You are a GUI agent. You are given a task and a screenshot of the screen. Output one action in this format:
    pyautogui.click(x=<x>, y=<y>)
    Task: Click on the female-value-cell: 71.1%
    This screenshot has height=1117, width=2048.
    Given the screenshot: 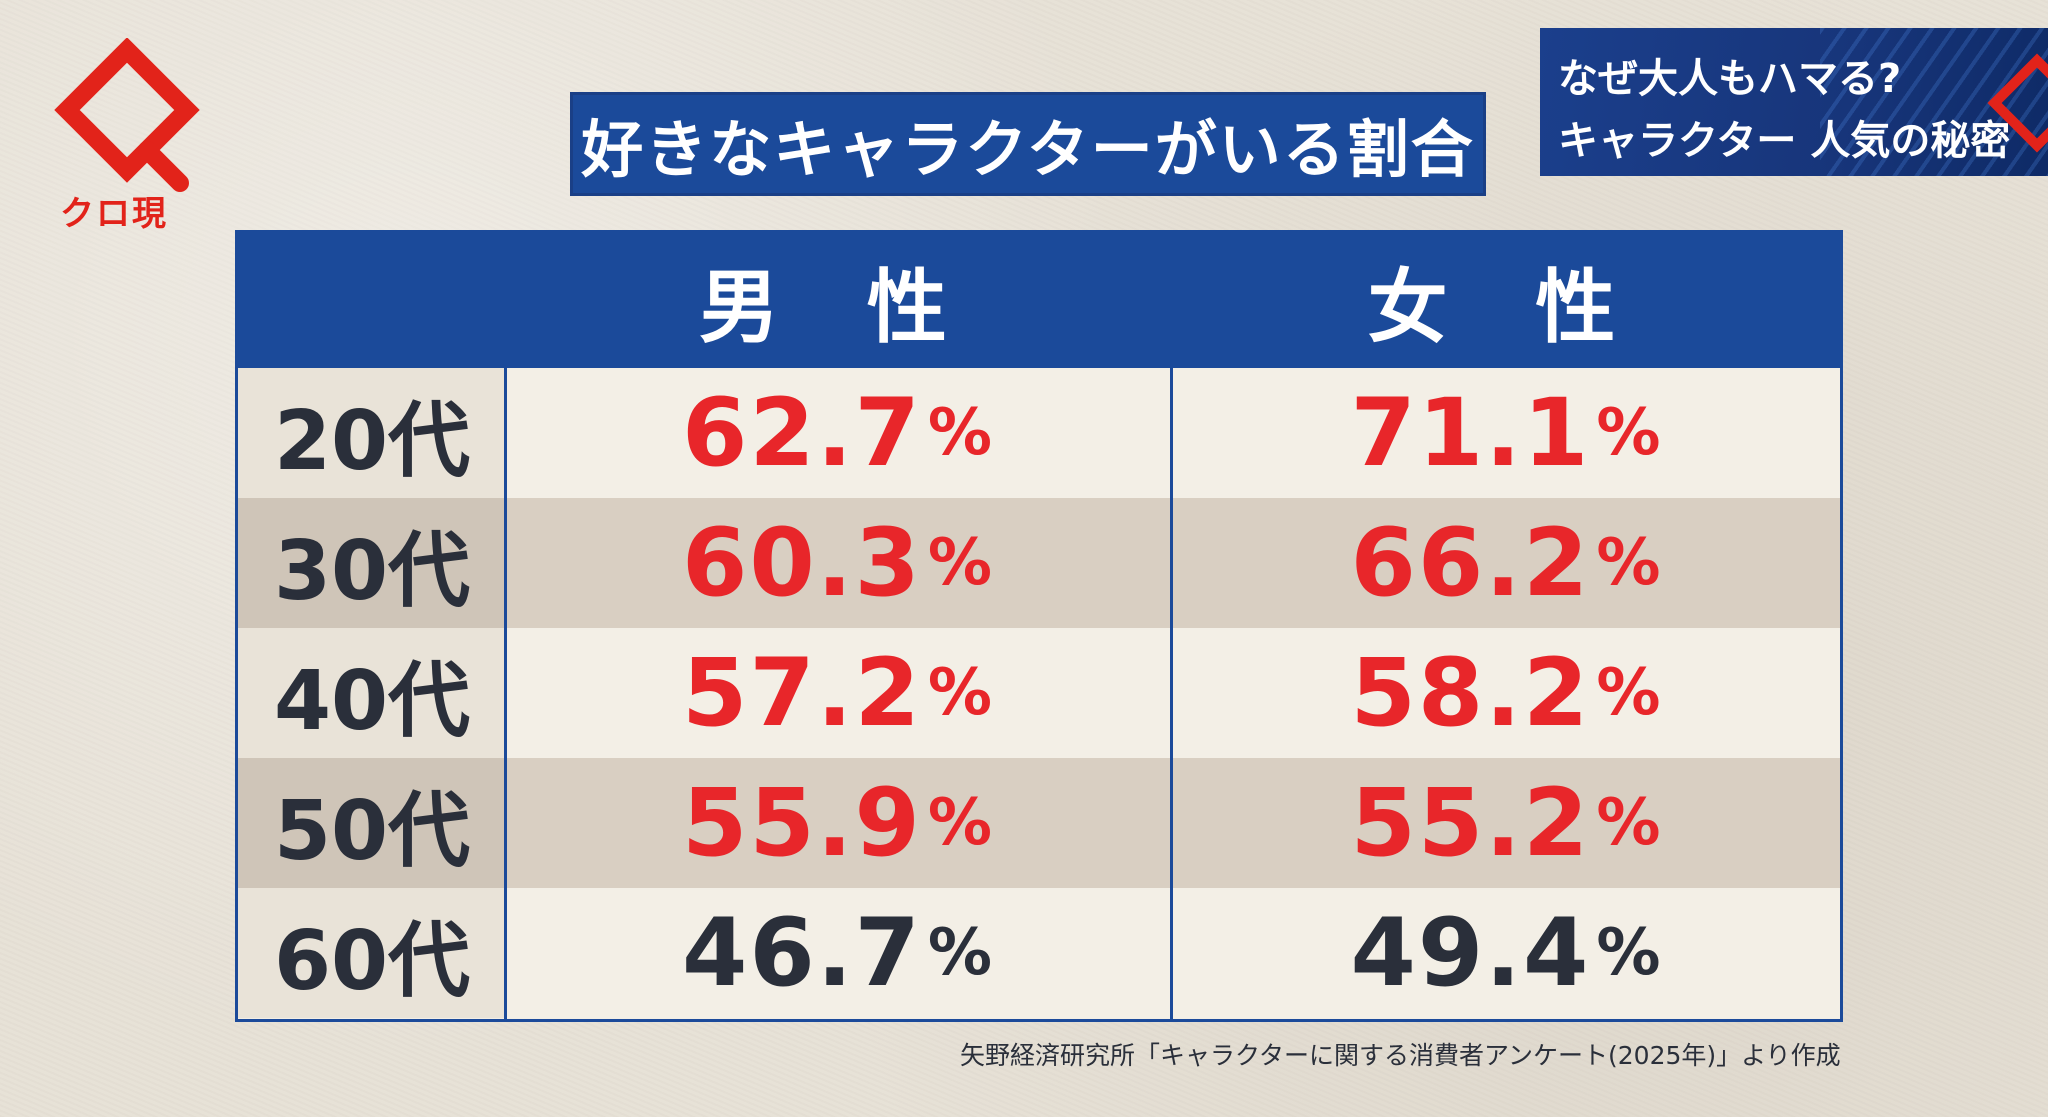 What is the action you would take?
    pyautogui.click(x=1506, y=433)
    